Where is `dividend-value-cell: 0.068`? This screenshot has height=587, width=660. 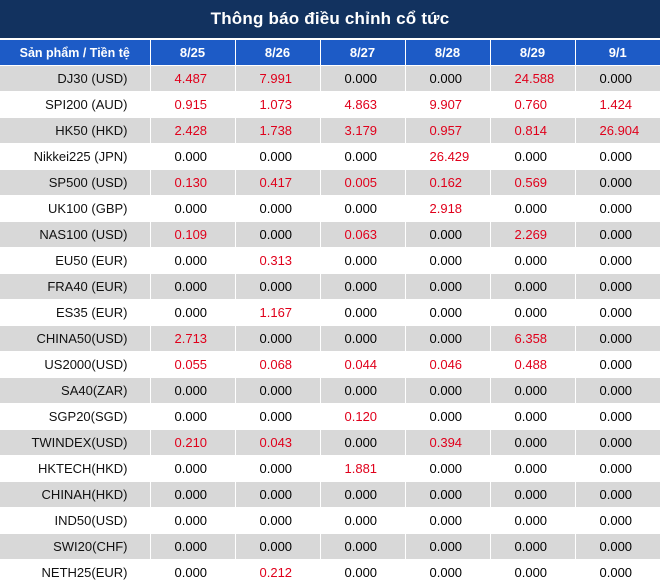
dividend-value-cell: 0.068 is located at coordinates (277, 364).